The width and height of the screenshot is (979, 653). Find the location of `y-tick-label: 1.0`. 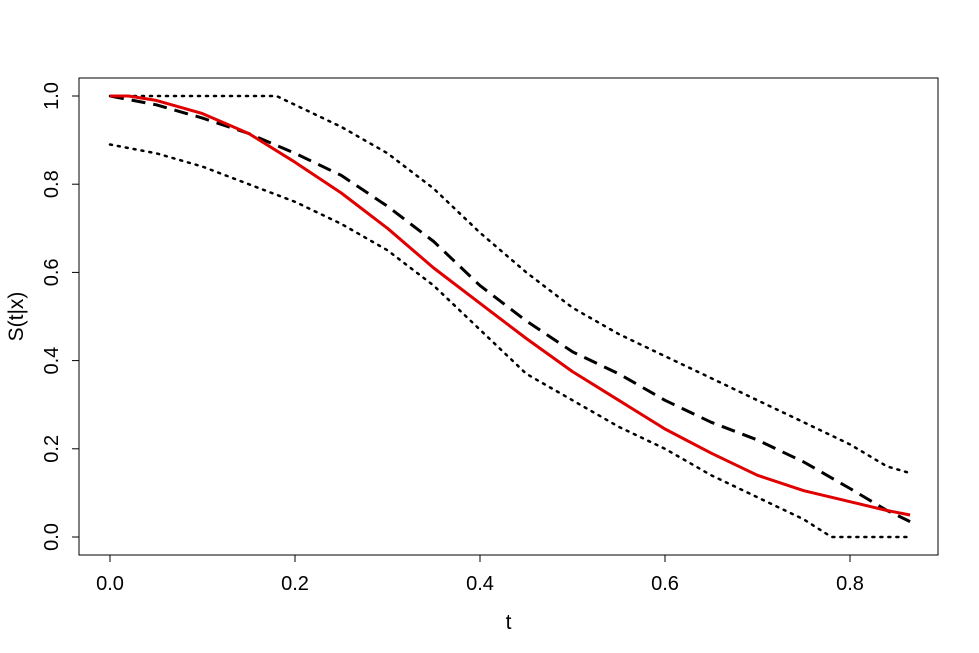

y-tick-label: 1.0 is located at coordinates (52, 96).